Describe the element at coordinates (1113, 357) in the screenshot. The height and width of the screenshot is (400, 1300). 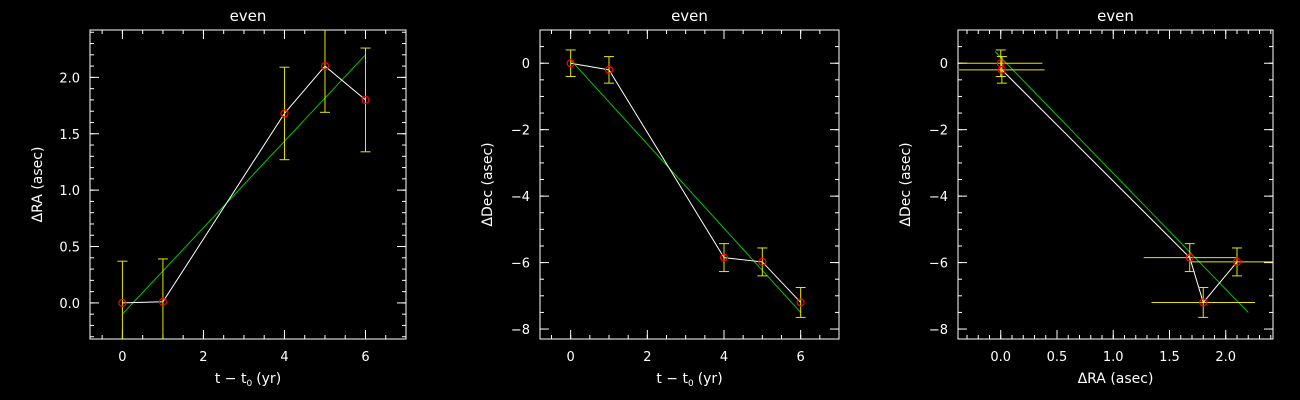
I see `x-tick-label: 1.0` at that location.